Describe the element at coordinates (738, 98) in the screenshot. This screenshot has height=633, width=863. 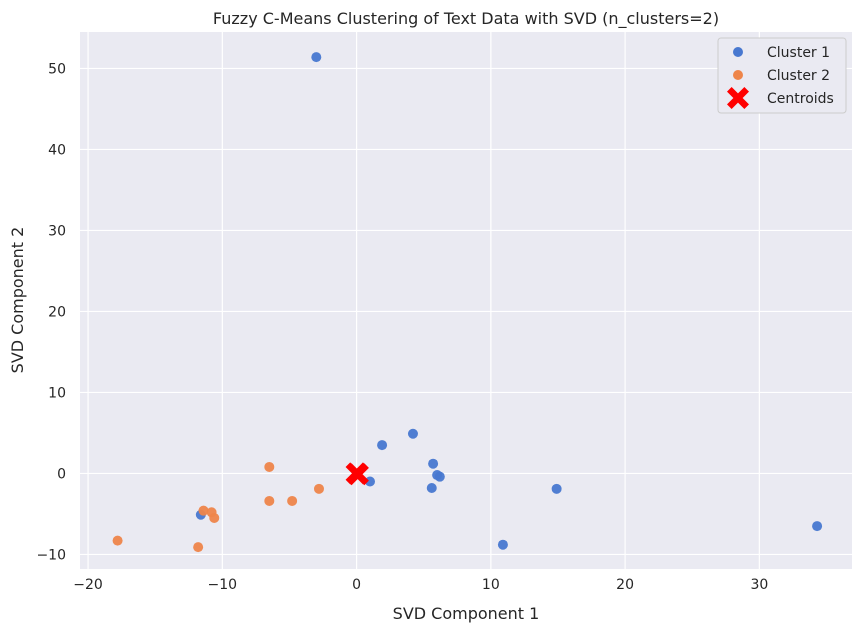
I see `legend-marker-centroids` at that location.